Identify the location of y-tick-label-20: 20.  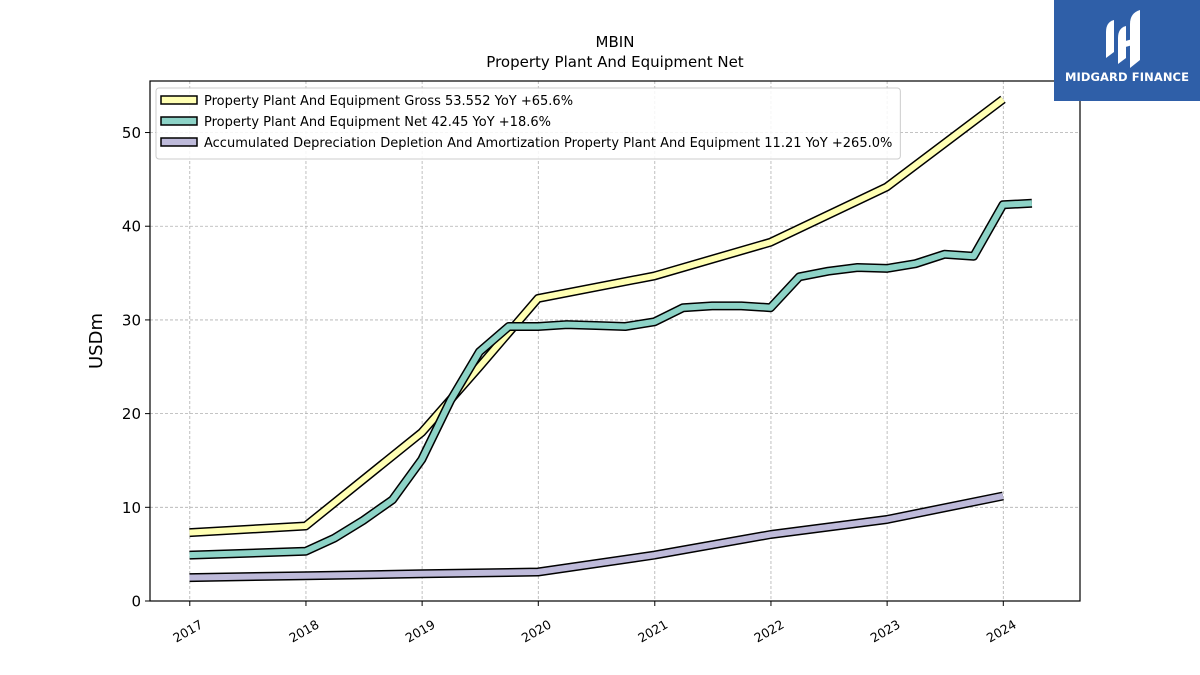
(131, 414).